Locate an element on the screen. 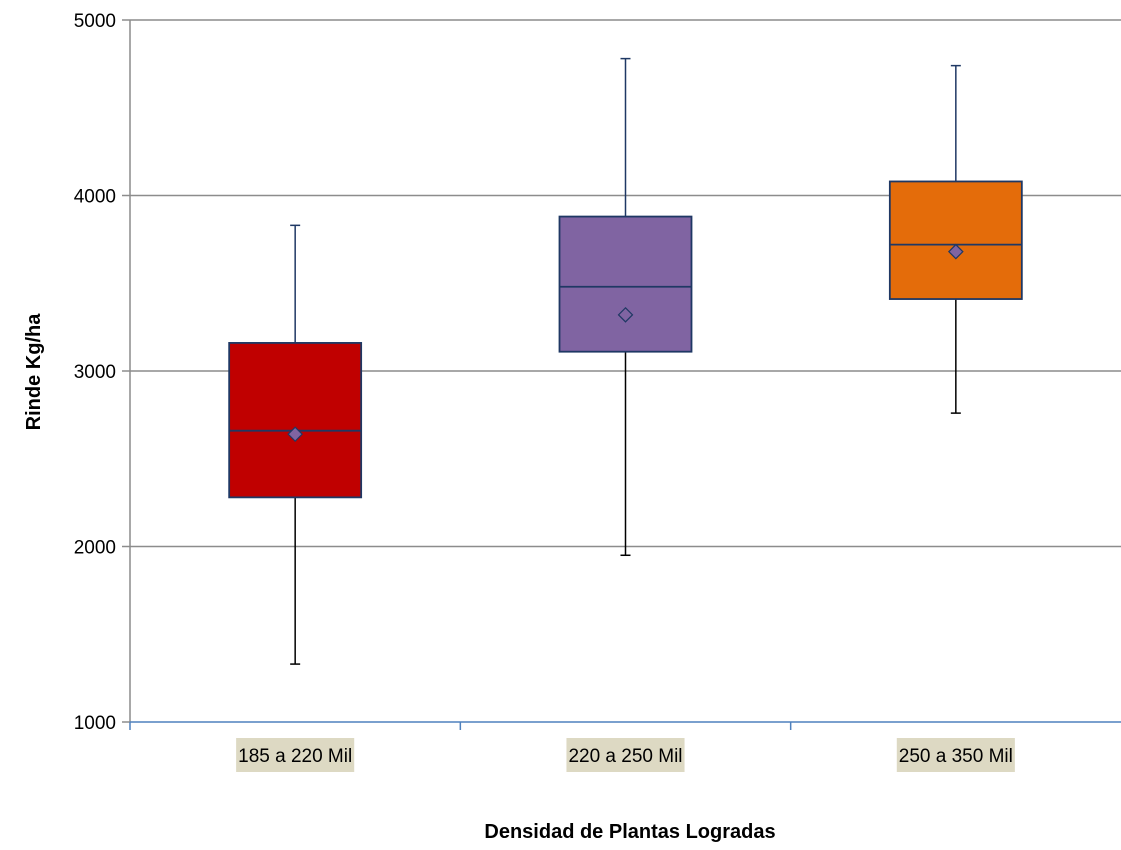 The image size is (1121, 850). category-label-text: 220 a 250 Mil is located at coordinates (625, 756).